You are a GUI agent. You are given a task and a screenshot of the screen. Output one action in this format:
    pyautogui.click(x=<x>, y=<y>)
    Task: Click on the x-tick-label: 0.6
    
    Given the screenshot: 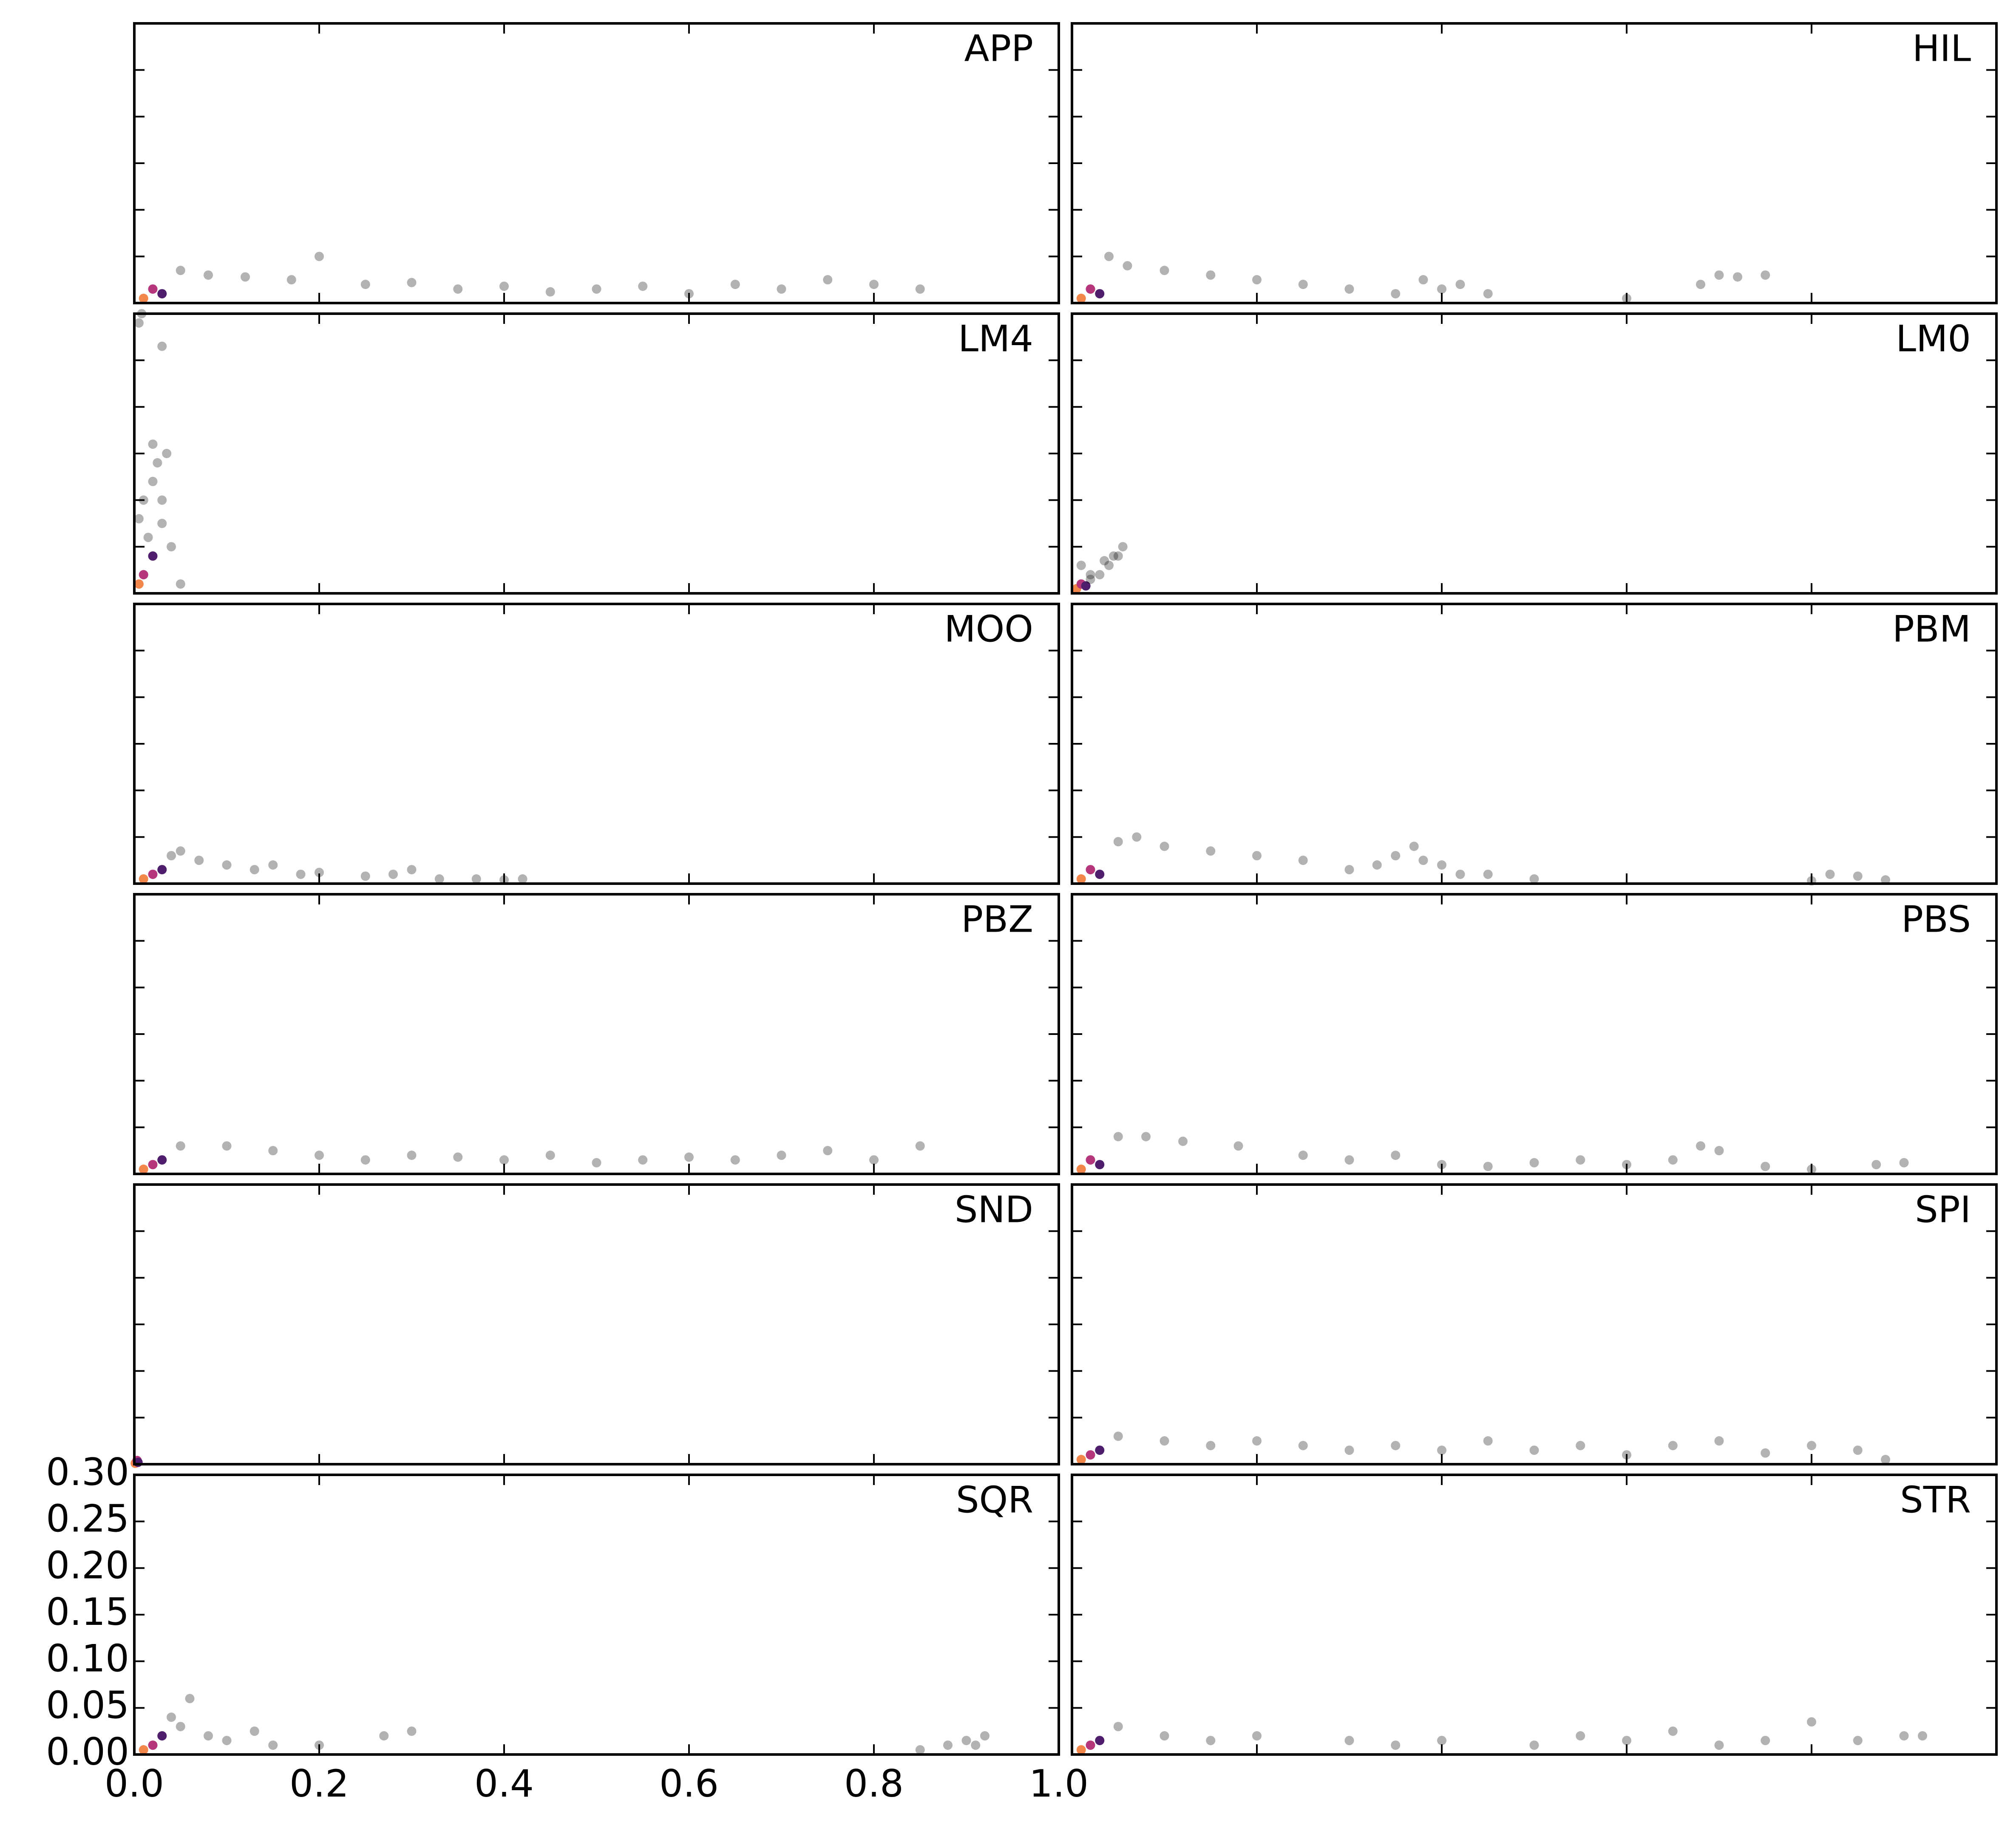 What is the action you would take?
    pyautogui.click(x=689, y=1783)
    